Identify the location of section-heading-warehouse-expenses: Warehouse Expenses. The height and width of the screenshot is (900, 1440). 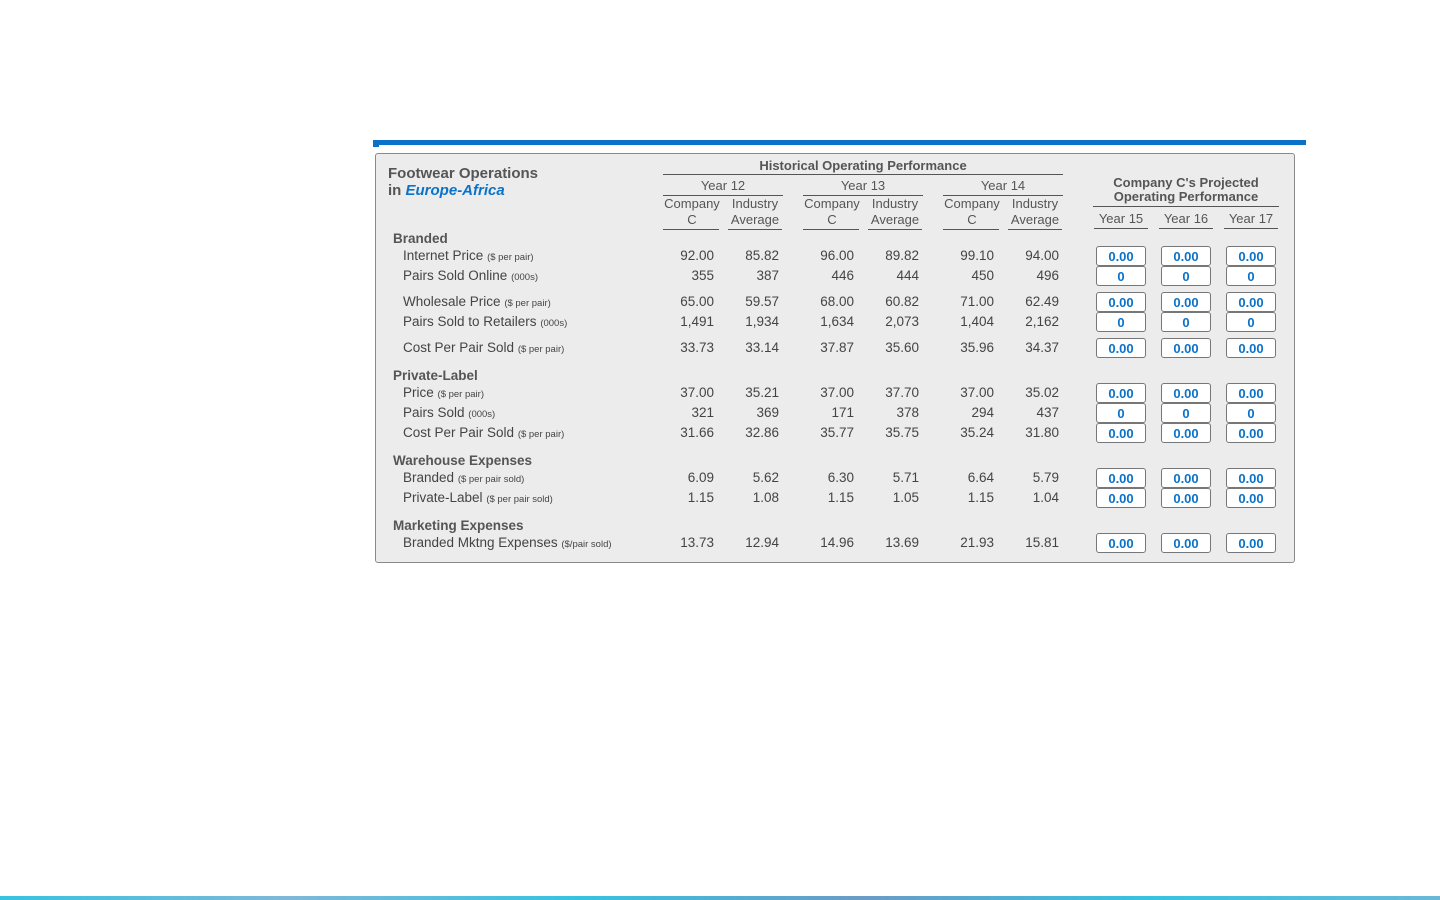
(463, 460).